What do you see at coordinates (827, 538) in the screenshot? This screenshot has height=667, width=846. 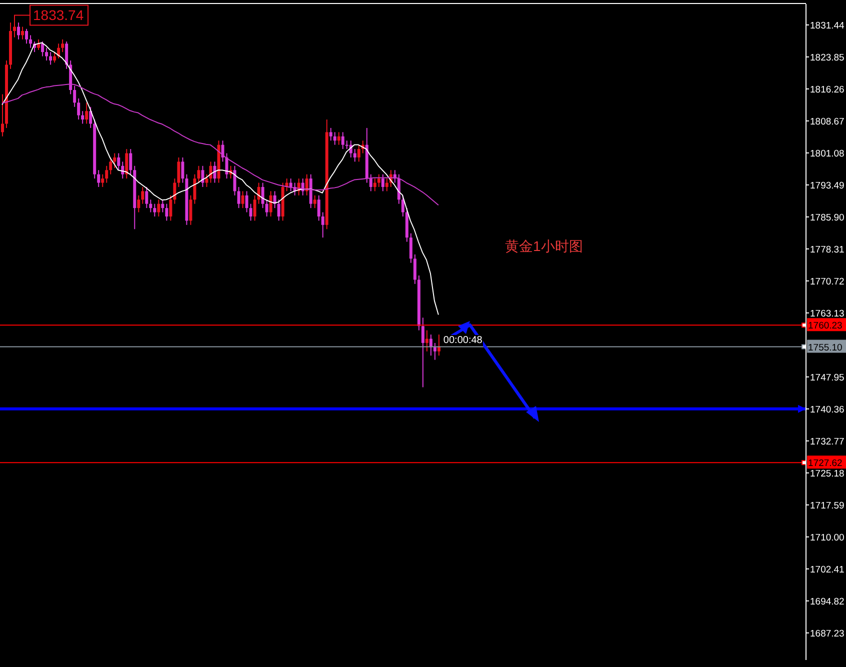 I see `y-tick-label: 1710.00` at bounding box center [827, 538].